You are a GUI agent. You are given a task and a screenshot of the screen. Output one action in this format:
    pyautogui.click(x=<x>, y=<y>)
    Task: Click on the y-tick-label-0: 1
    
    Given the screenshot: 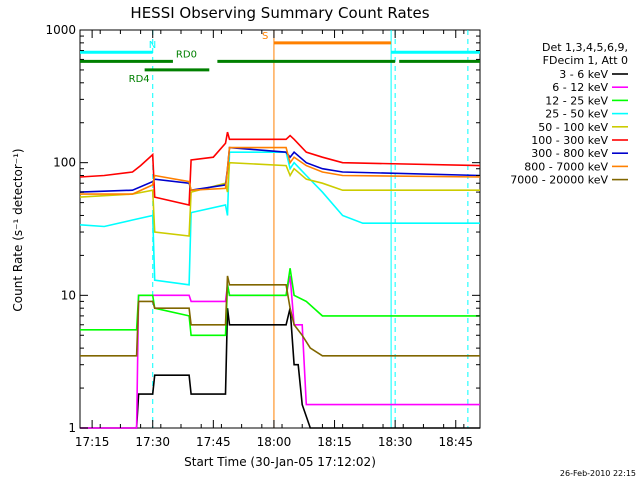 What is the action you would take?
    pyautogui.click(x=72, y=428)
    